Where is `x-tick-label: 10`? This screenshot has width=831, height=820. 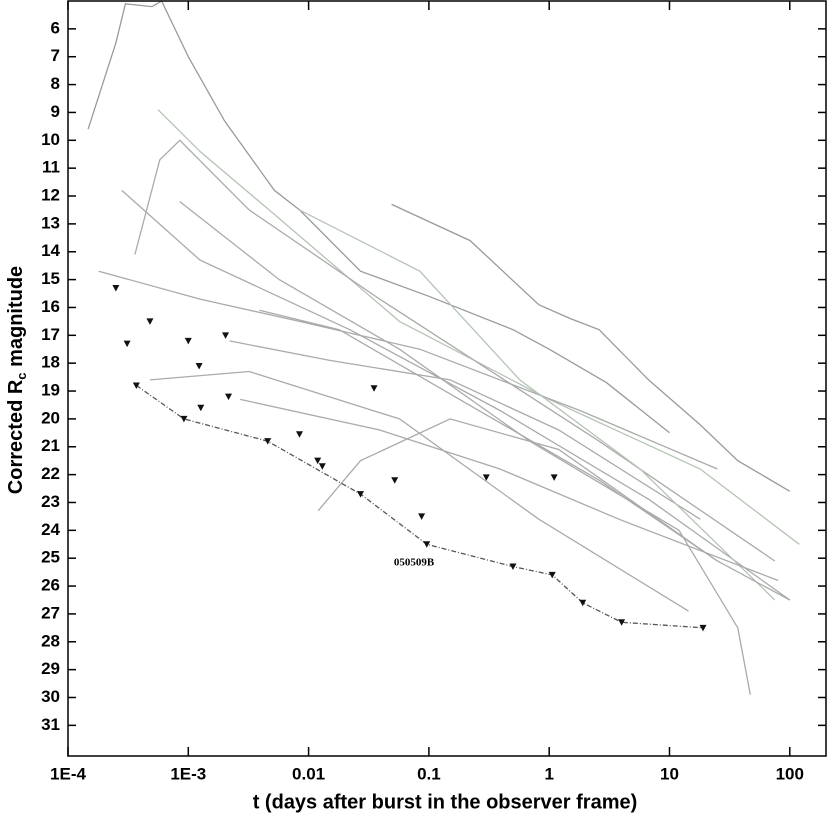 x-tick-label: 10 is located at coordinates (669, 773).